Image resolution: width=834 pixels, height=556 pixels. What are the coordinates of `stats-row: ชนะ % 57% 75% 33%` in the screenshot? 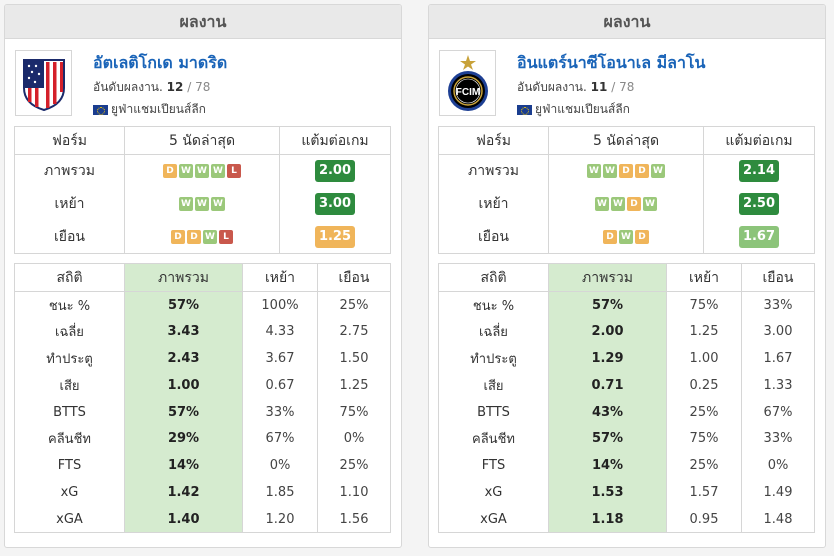 It's located at (626, 305).